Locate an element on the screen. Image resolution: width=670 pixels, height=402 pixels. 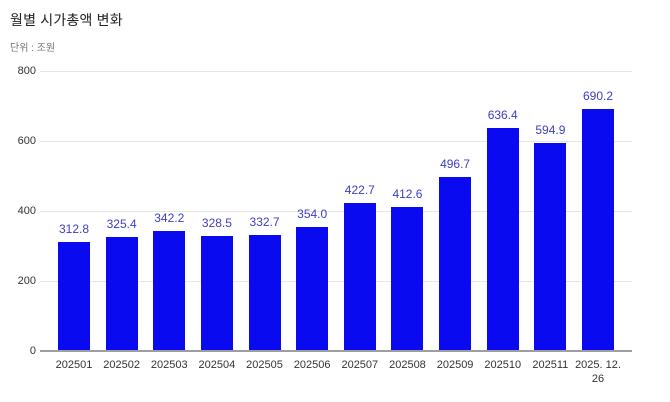
bar-value-label: 312.8 is located at coordinates (74, 228).